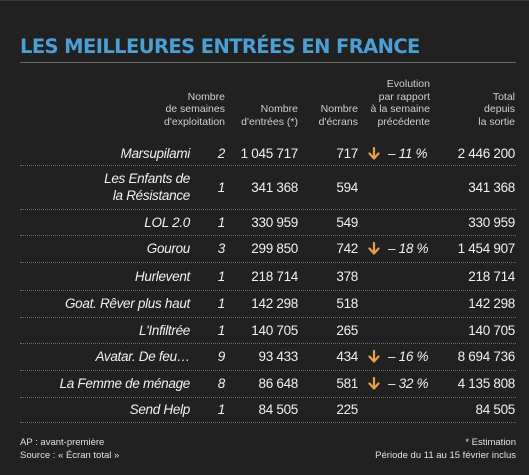  I want to click on total-entries: 140 705, so click(491, 330).